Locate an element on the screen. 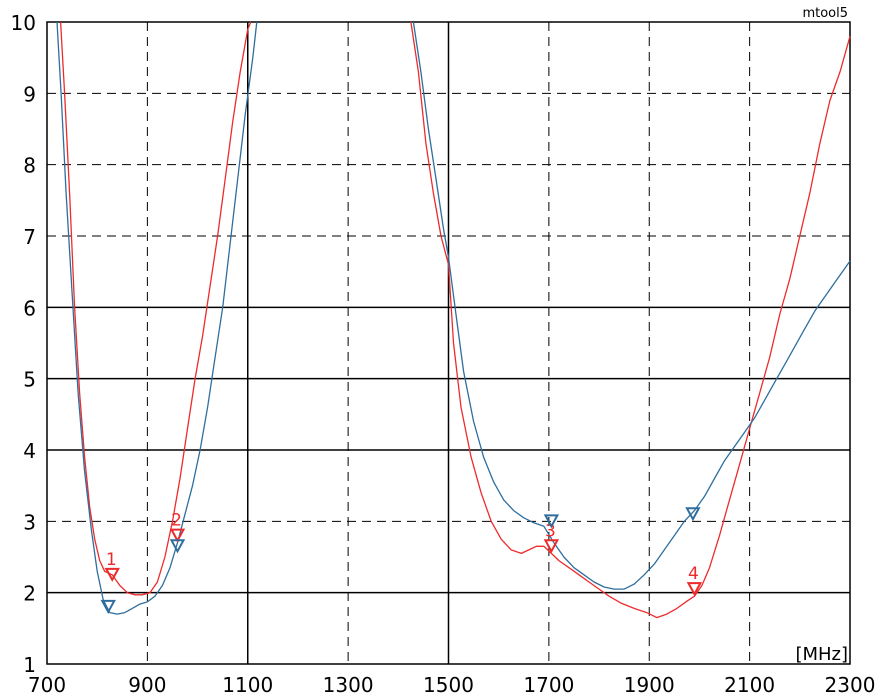 Image resolution: width=882 pixels, height=698 pixels. corner-label: mtool5 is located at coordinates (825, 13).